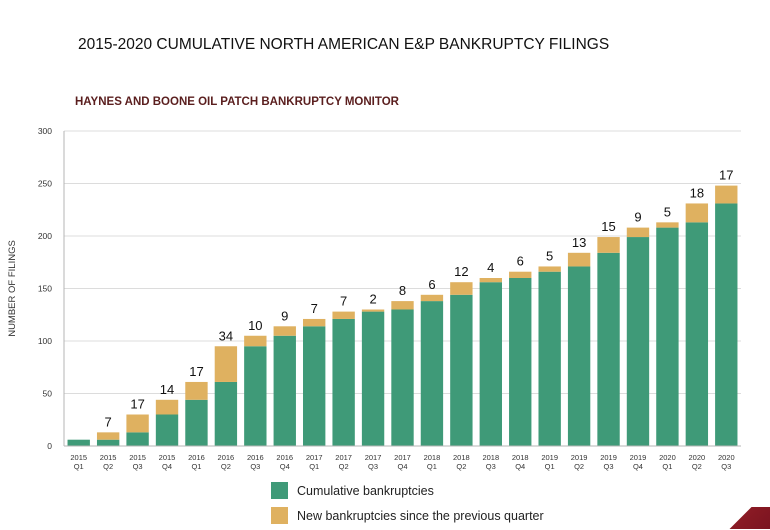 This screenshot has height=530, width=770. I want to click on legend-item-cumulative: Cumulative bankruptcies, so click(407, 490).